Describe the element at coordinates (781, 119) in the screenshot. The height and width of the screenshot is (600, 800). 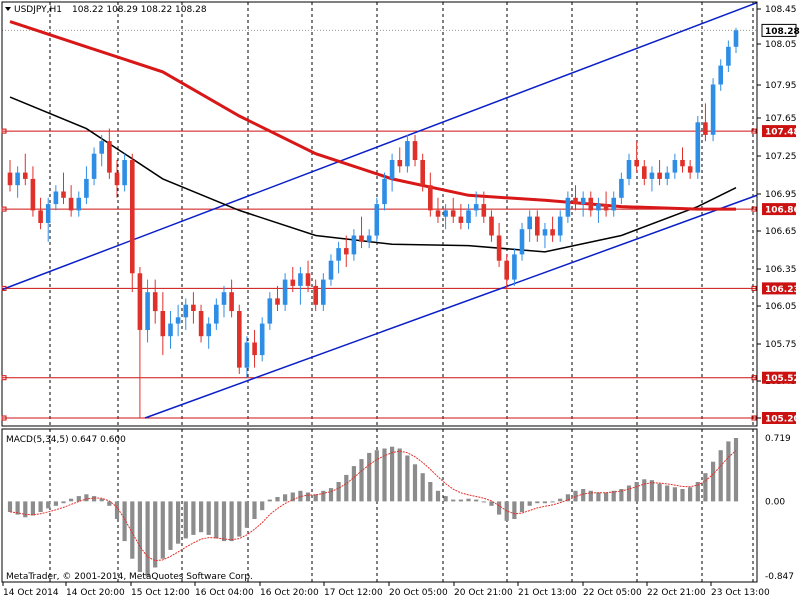
I see `price-axis-label: 107.65` at that location.